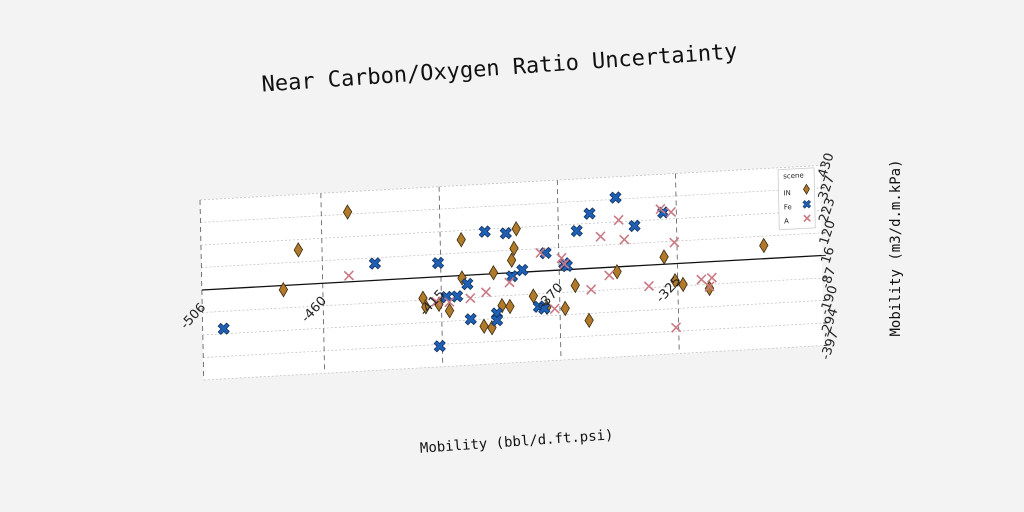 The image size is (1024, 512). I want to click on y-axis-label: Mobility (m3/d.m.kPa), so click(896, 247).